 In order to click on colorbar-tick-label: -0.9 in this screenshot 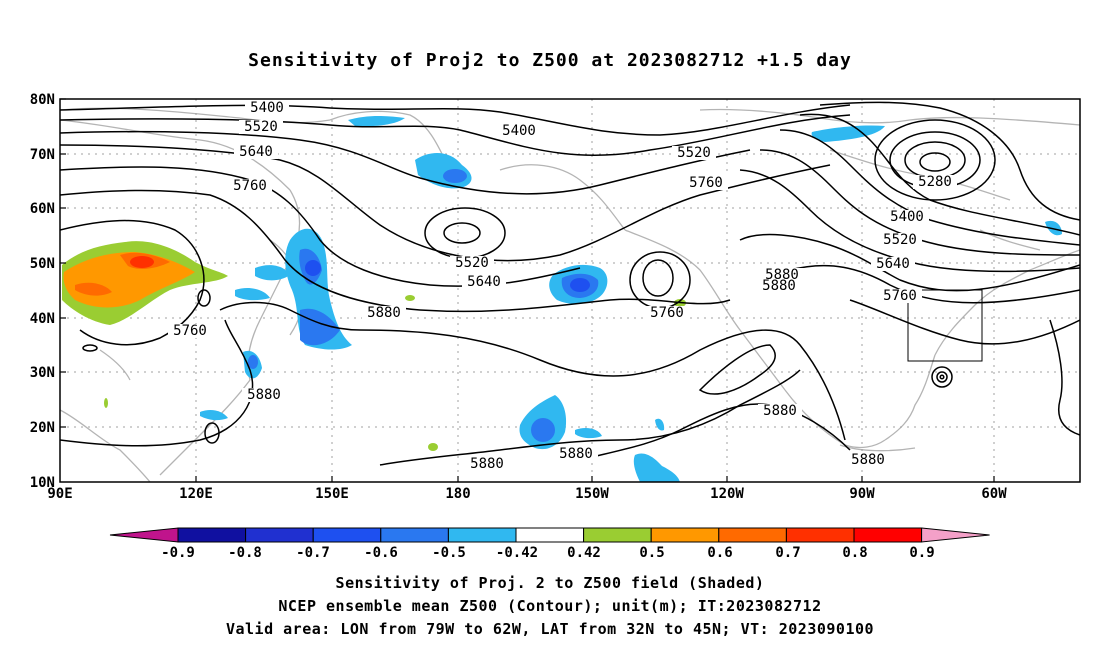, I will do `click(178, 553)`.